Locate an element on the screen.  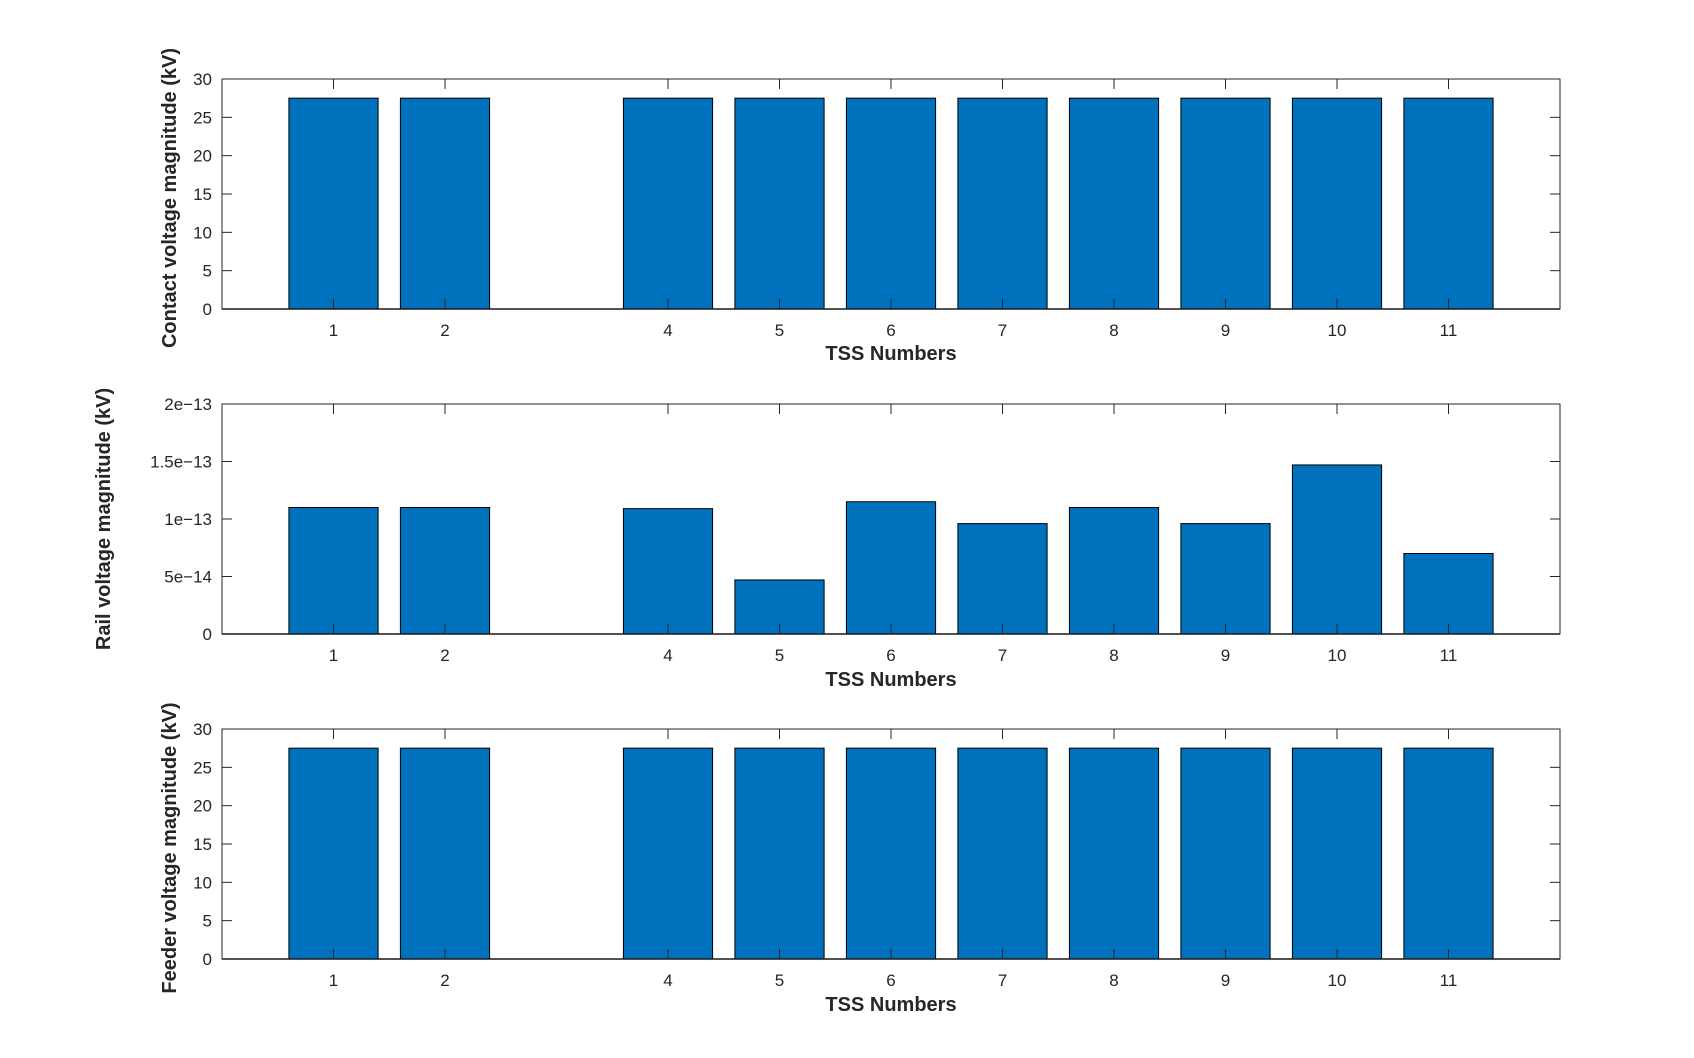
y-tick-label: 1e−13 is located at coordinates (188, 519).